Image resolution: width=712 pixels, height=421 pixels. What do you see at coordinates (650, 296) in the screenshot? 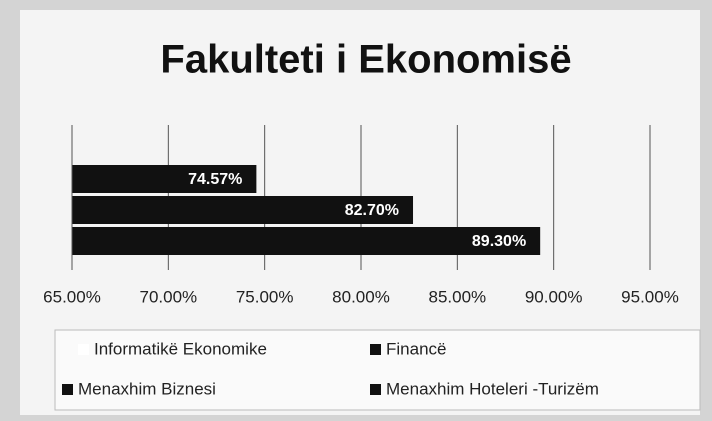
I see `x-tick-label: 95.00%` at bounding box center [650, 296].